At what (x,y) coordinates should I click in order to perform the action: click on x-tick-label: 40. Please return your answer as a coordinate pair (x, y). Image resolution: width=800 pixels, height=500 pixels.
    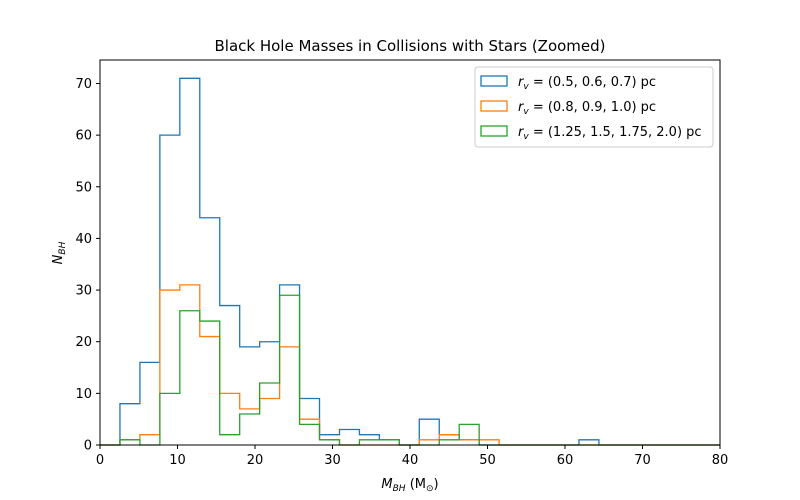
    Looking at the image, I should click on (410, 460).